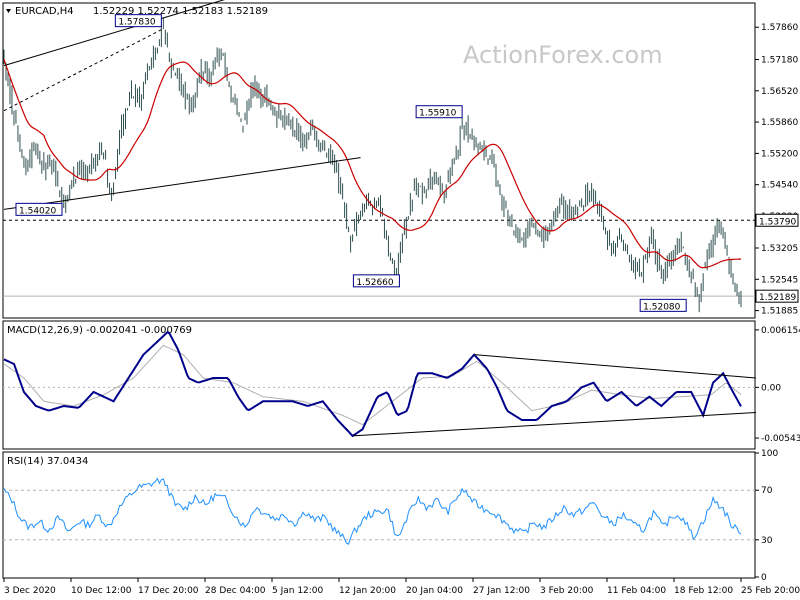  Describe the element at coordinates (779, 28) in the screenshot. I see `y-tick-label: 1.57860` at that location.